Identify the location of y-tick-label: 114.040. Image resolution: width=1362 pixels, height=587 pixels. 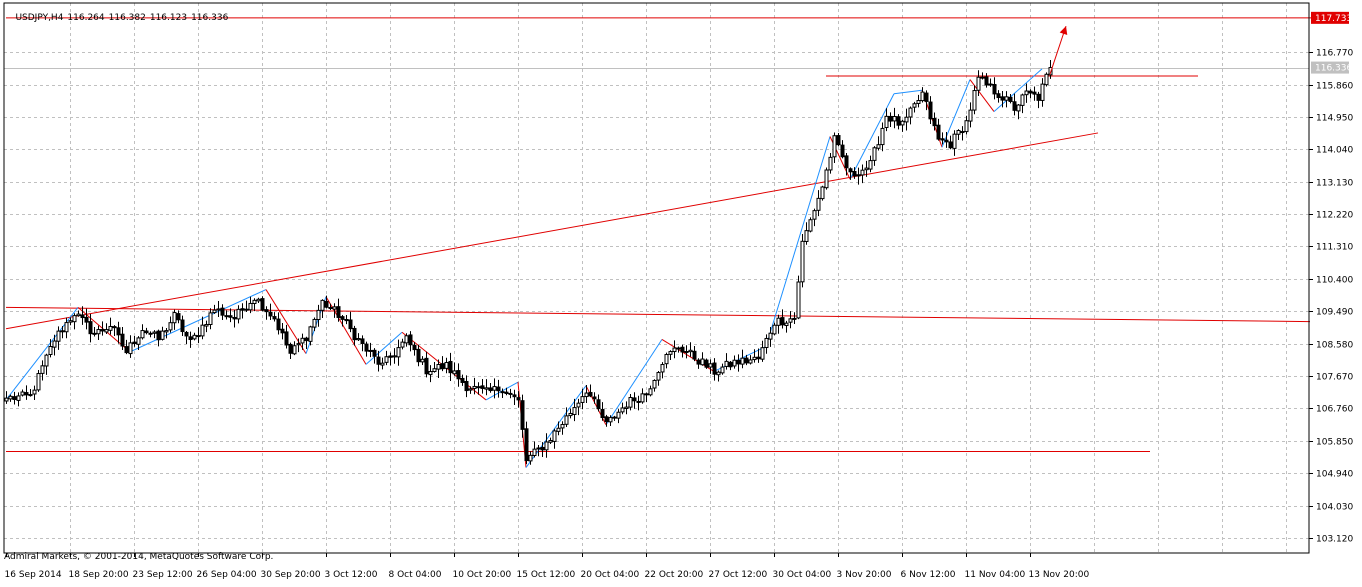
(1334, 151).